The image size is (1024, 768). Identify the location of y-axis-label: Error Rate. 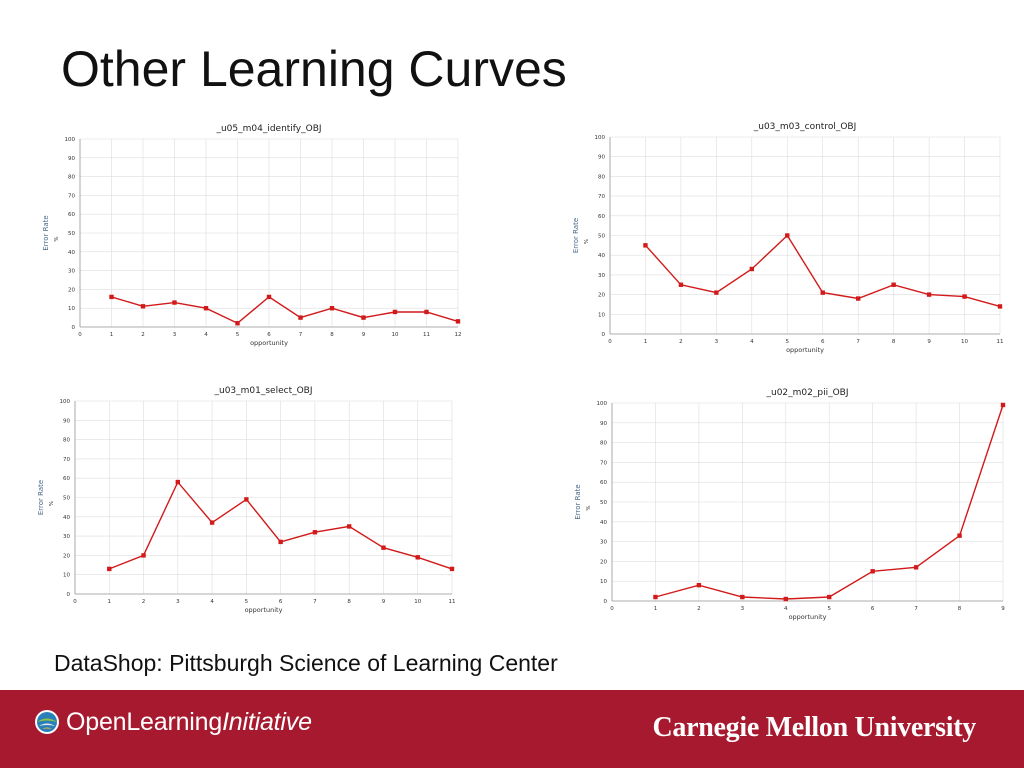
(576, 235).